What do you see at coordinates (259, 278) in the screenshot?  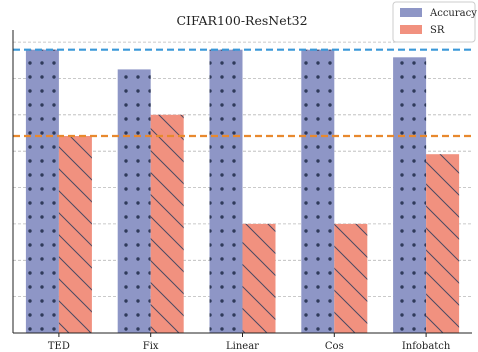 I see `bar-pattern-sr-linear` at bounding box center [259, 278].